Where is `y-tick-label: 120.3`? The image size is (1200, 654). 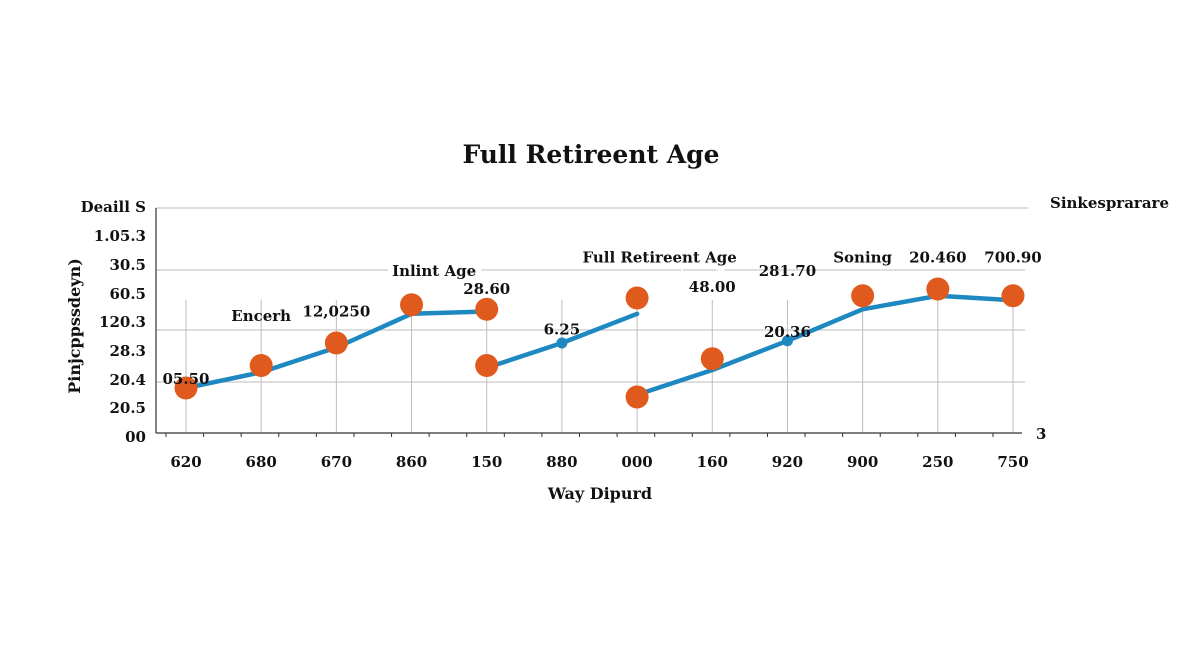 y-tick-label: 120.3 is located at coordinates (122, 322).